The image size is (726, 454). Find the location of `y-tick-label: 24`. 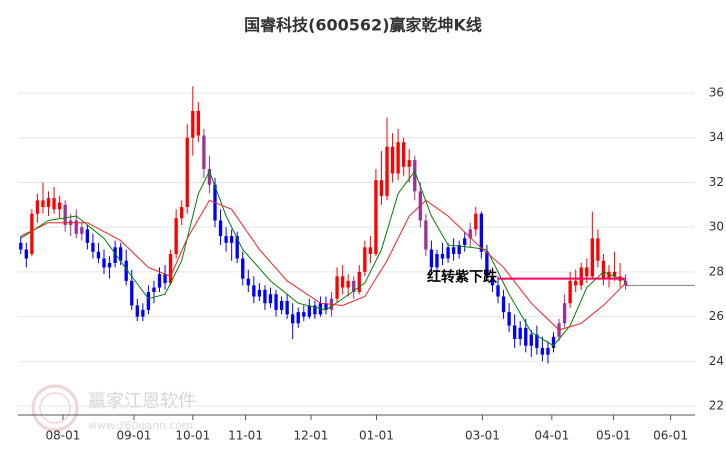

y-tick-label: 24 is located at coordinates (716, 361).